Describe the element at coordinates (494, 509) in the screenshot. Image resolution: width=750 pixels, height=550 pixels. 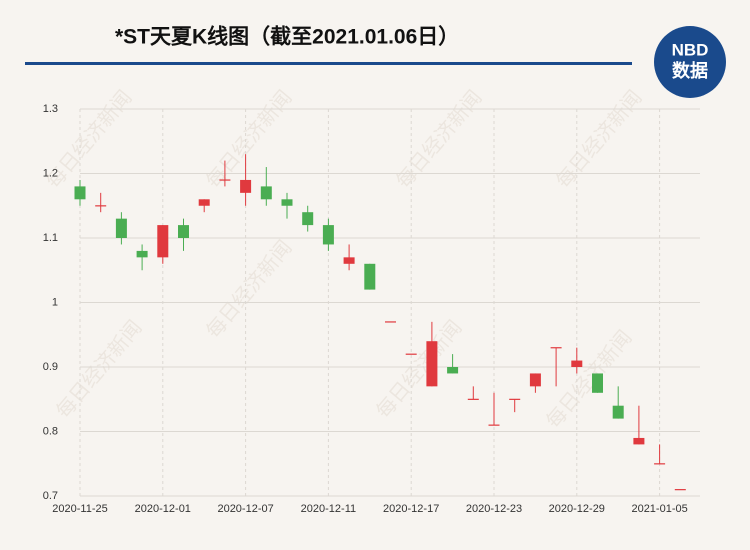
I see `x-tick-label: 2020-12-23` at that location.